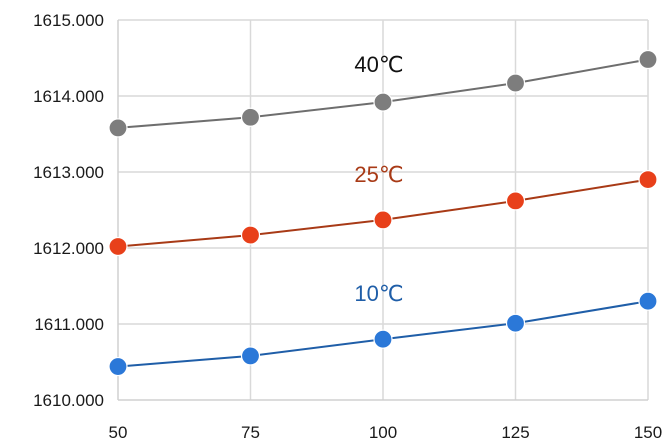 The image size is (666, 446). I want to click on y-tick-label: 1614.000, so click(68, 96).